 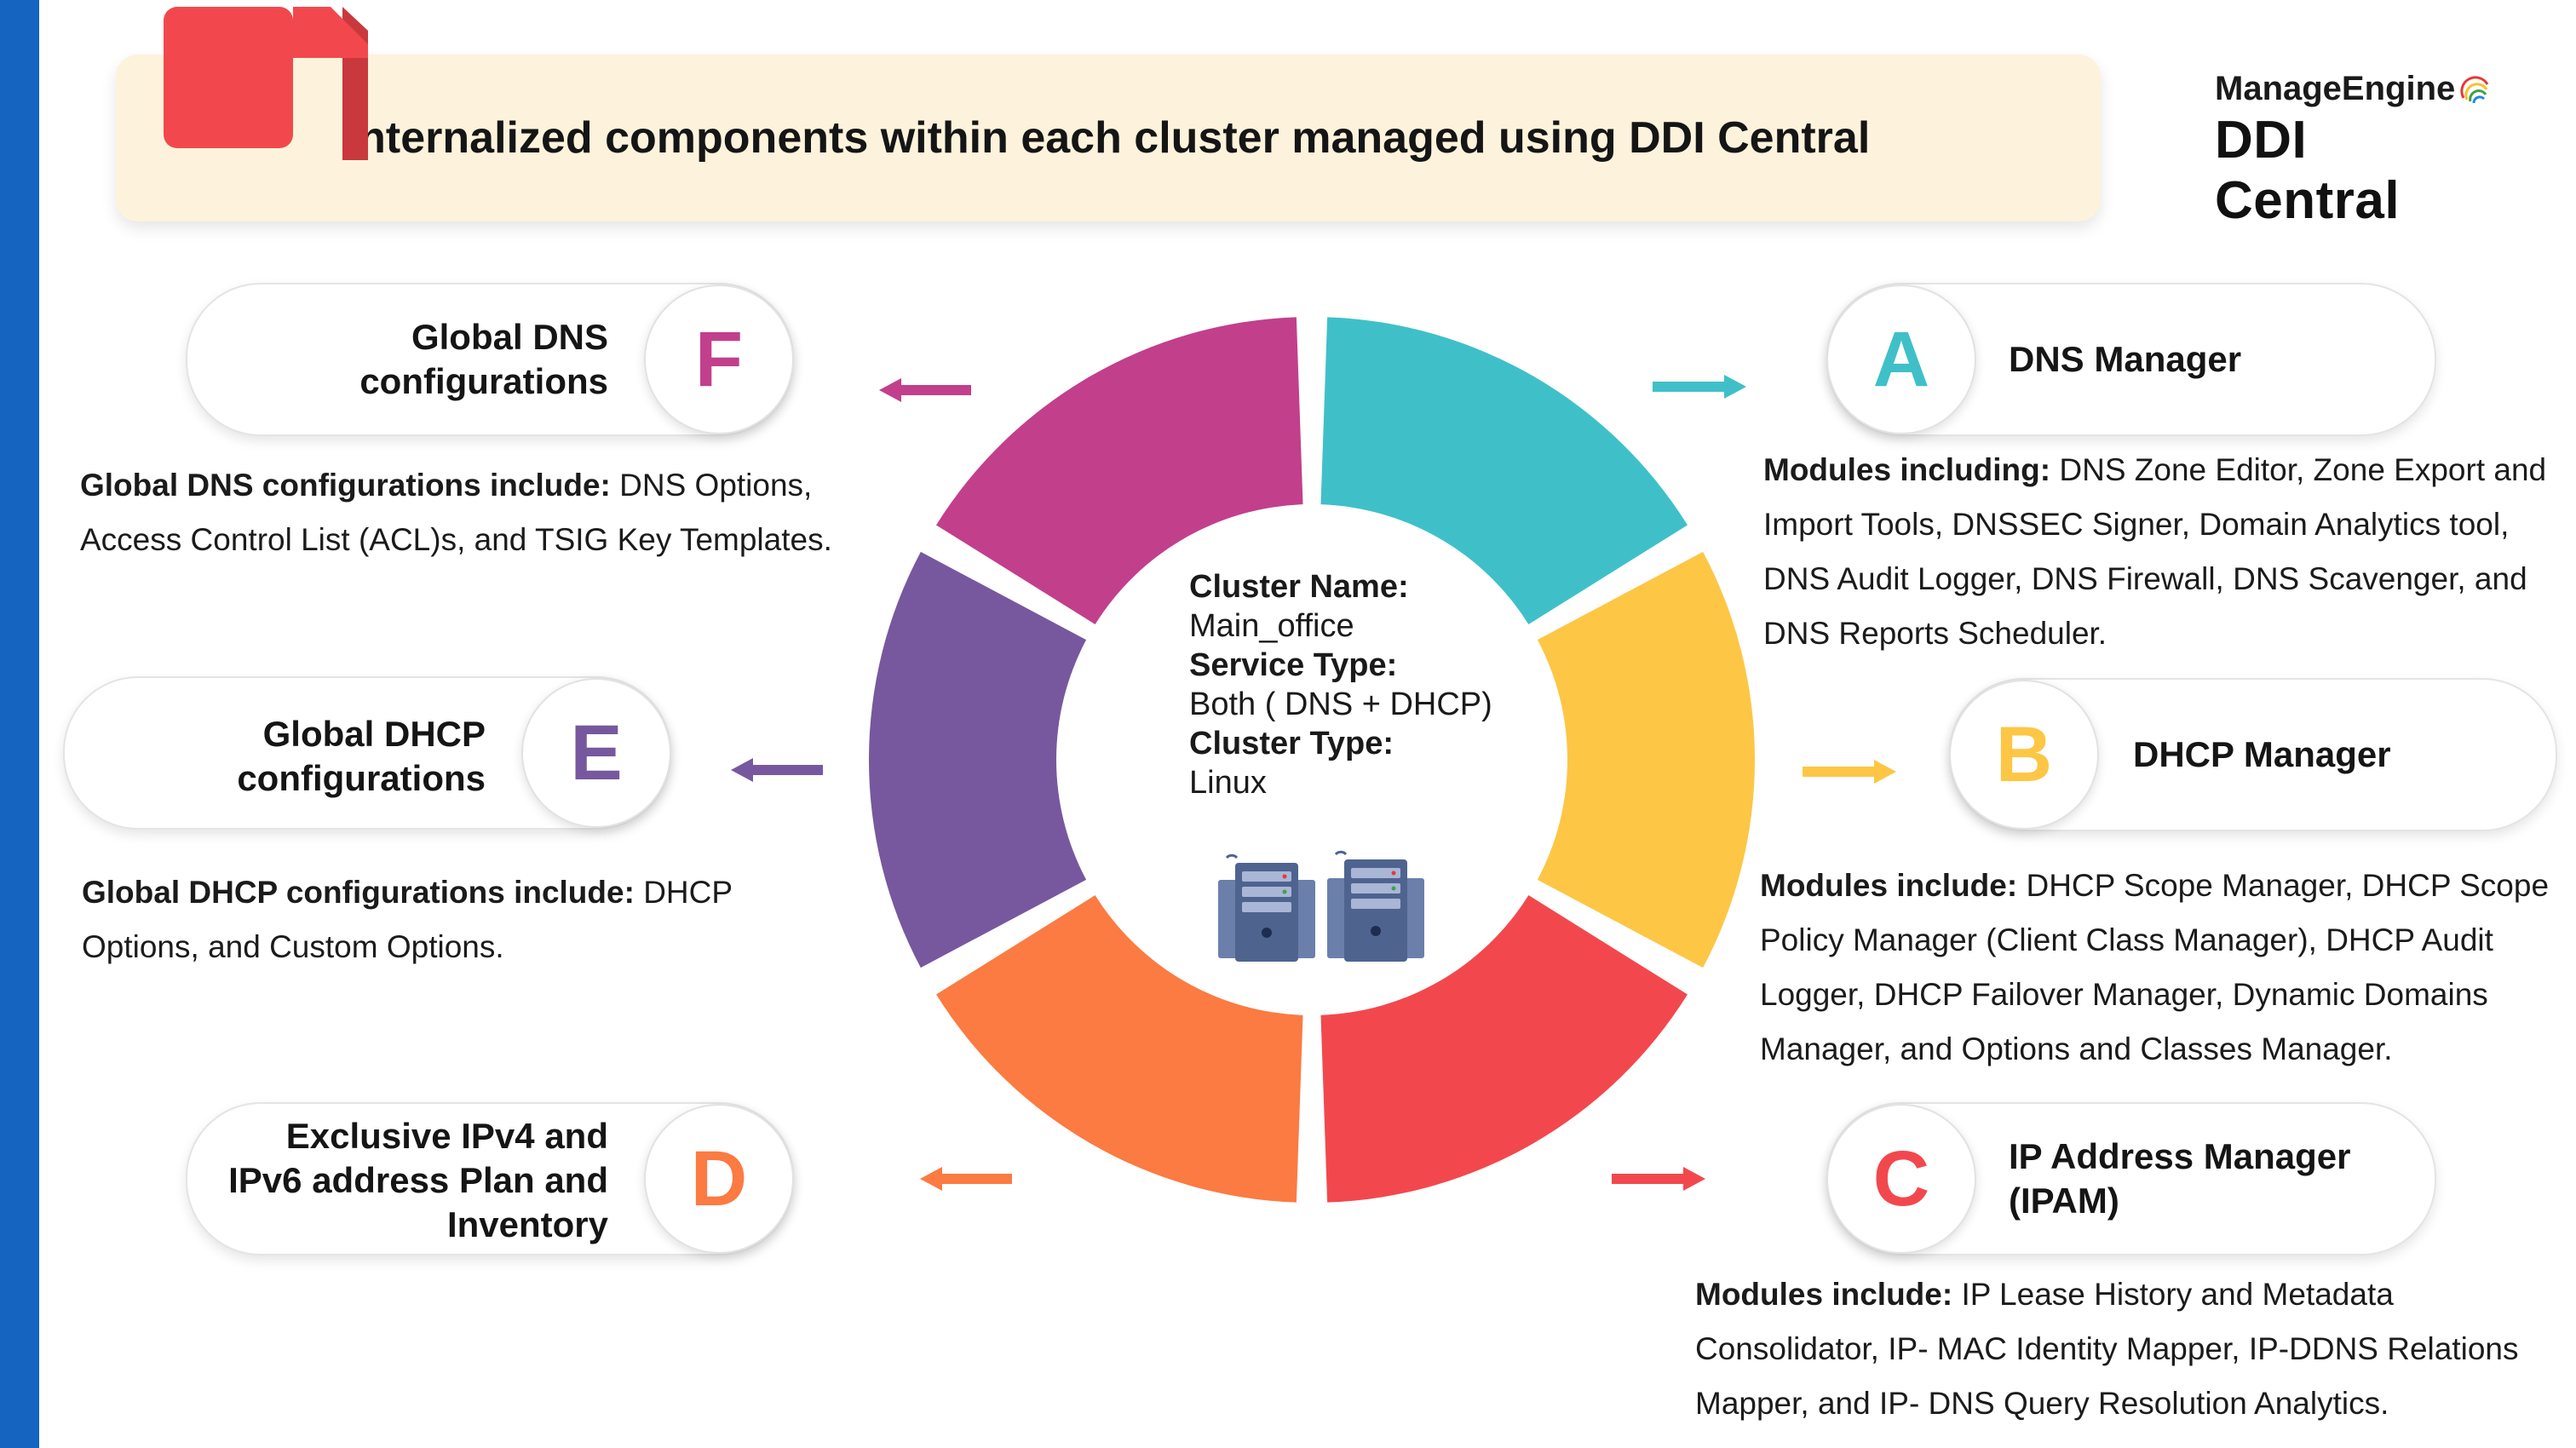 I want to click on arrow-to-F, so click(x=925, y=390).